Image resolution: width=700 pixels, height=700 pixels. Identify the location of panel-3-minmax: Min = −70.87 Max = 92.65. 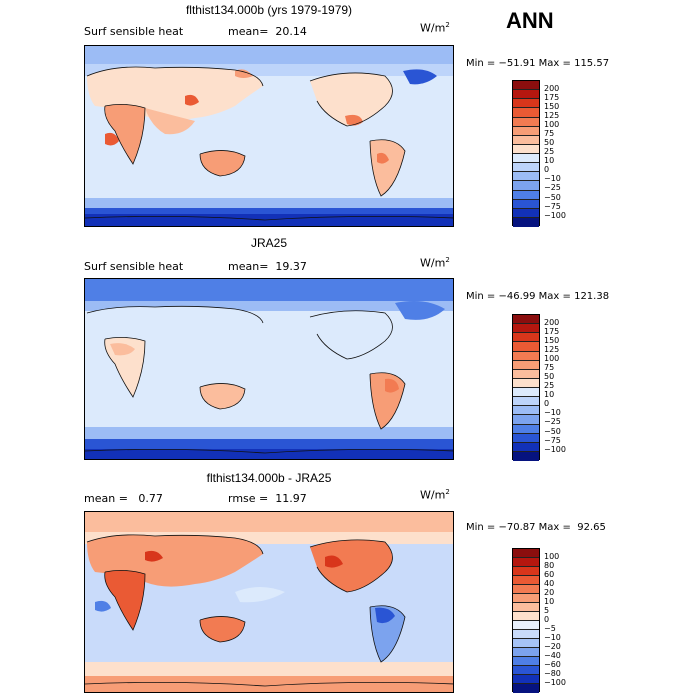
(536, 527).